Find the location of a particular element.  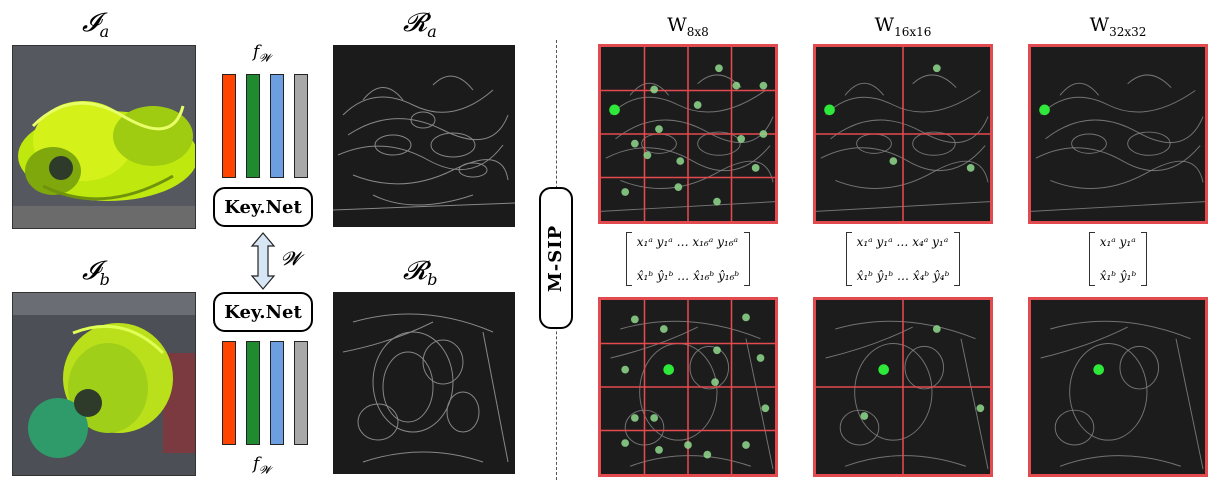

window-16x16-map-a is located at coordinates (903, 134).